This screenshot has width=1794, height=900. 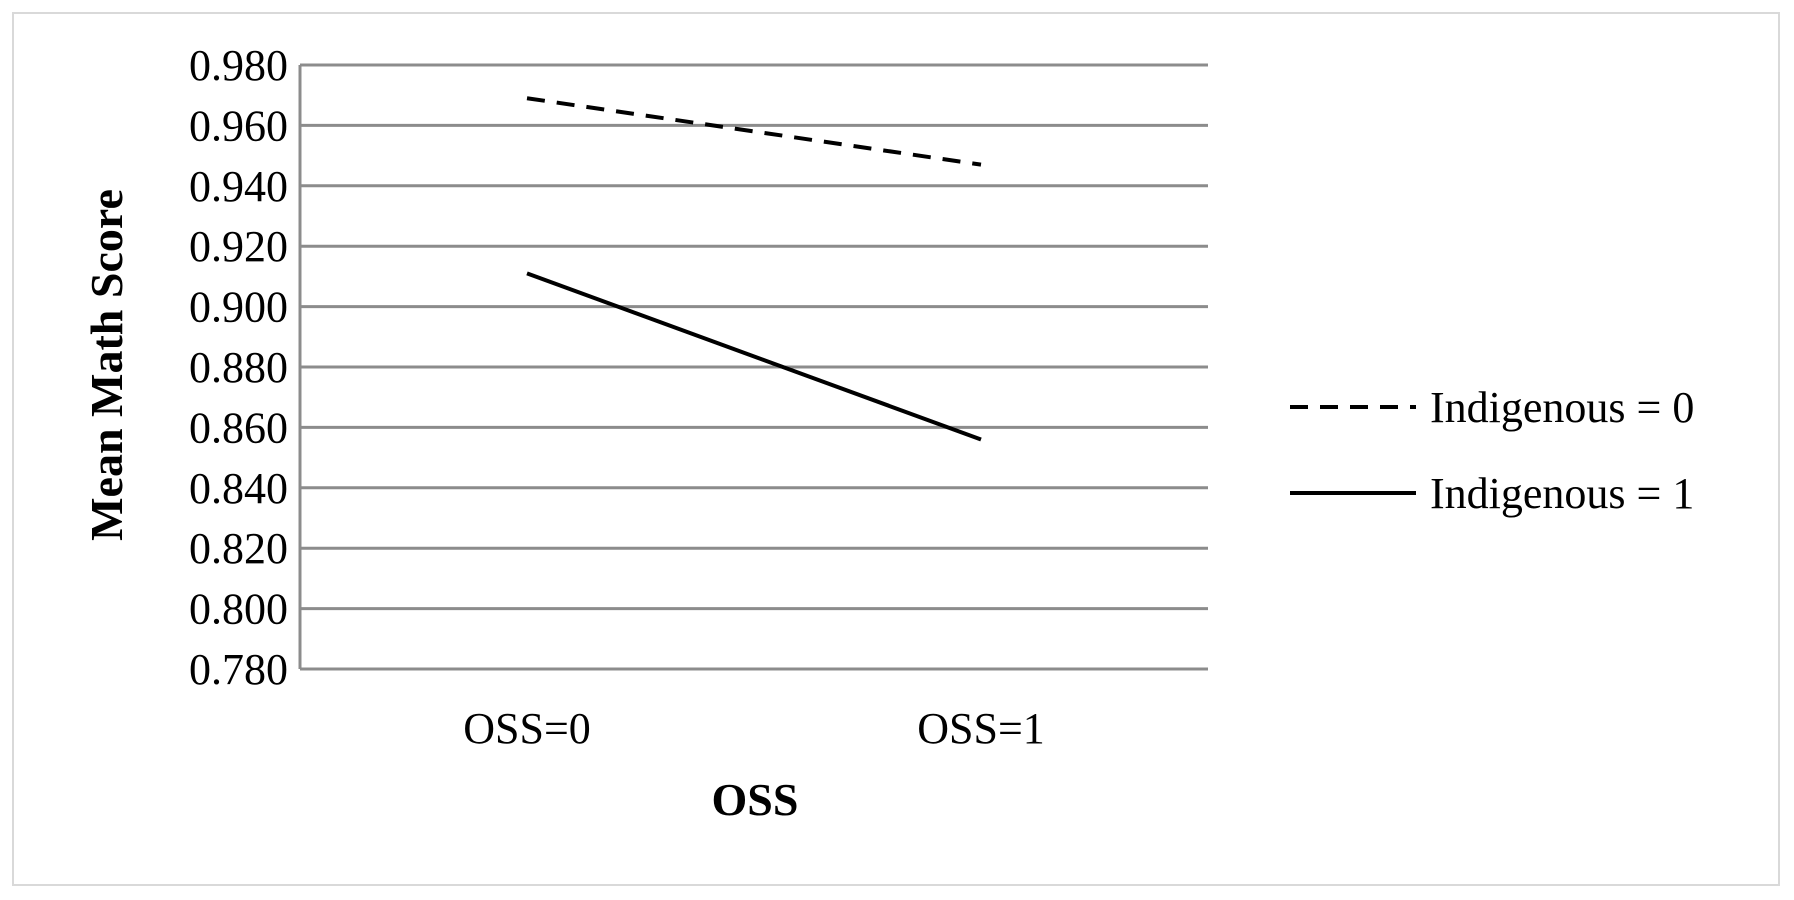 What do you see at coordinates (238, 307) in the screenshot?
I see `y-tick-label: 0.900` at bounding box center [238, 307].